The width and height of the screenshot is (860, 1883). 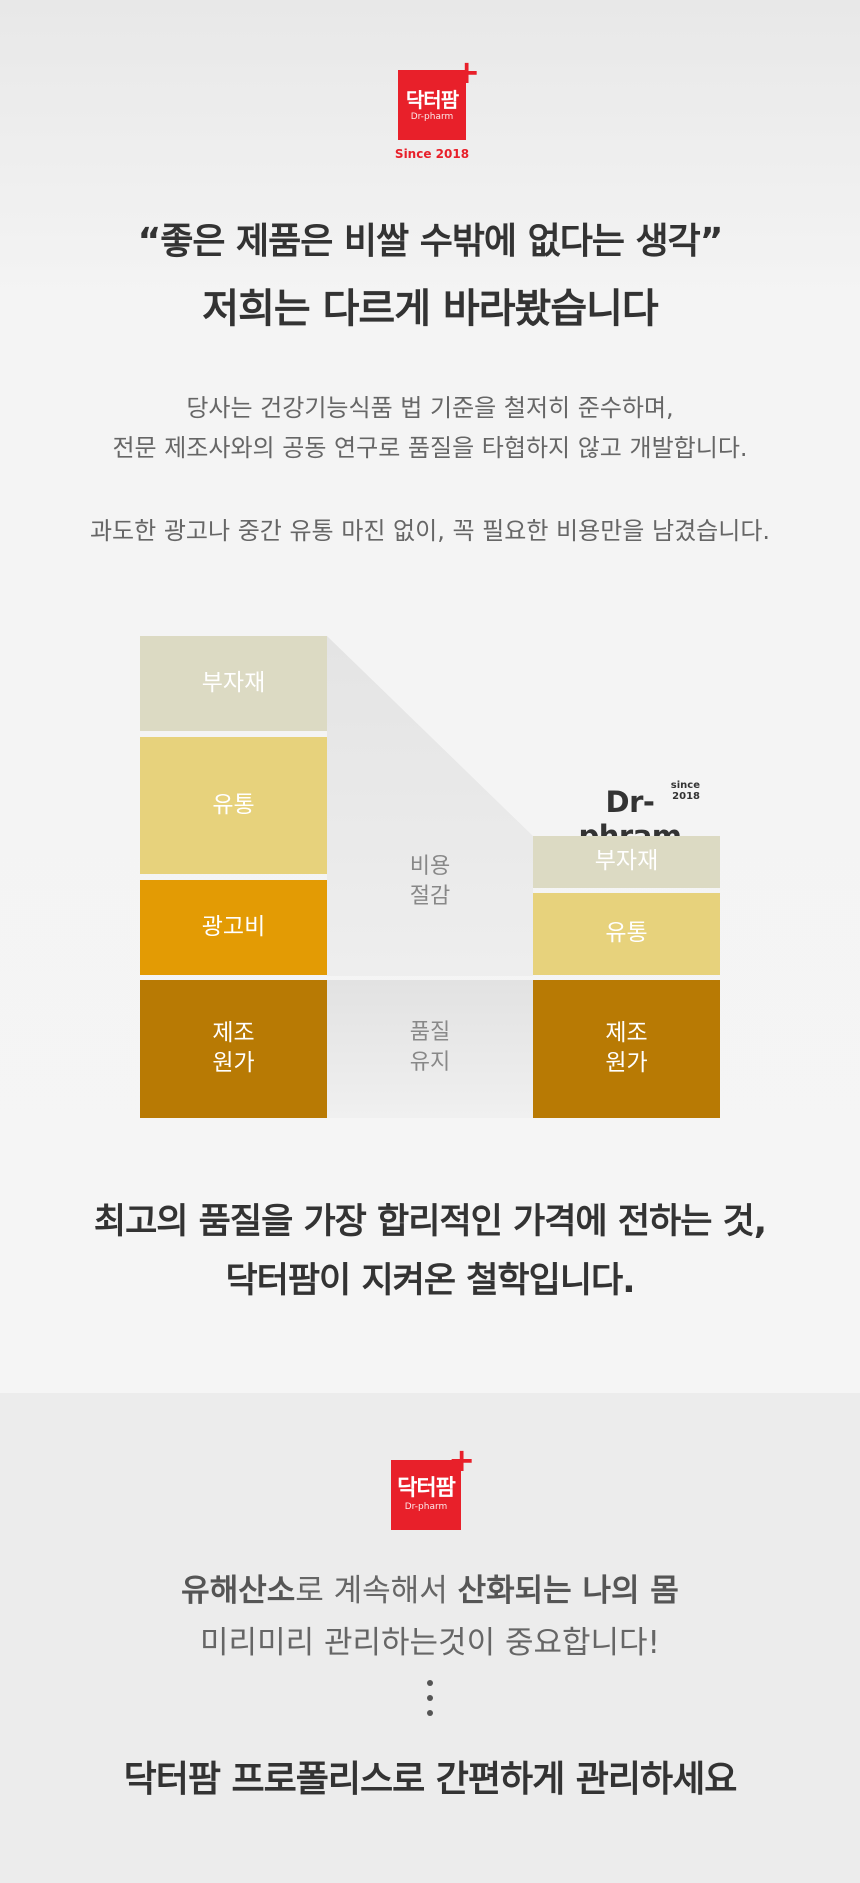 I want to click on headline-quote: “좋은 제품은 비쌀 수밖에 없다는 생각”, so click(x=430, y=241).